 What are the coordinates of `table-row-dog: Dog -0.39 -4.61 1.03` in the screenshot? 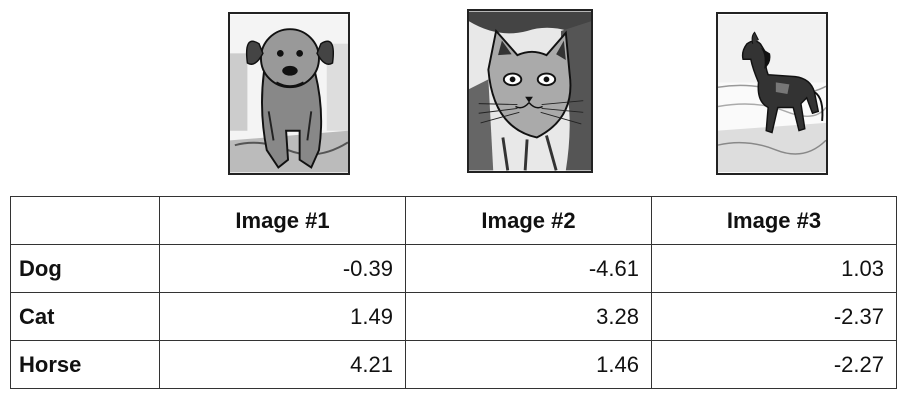 It's located at (453, 268).